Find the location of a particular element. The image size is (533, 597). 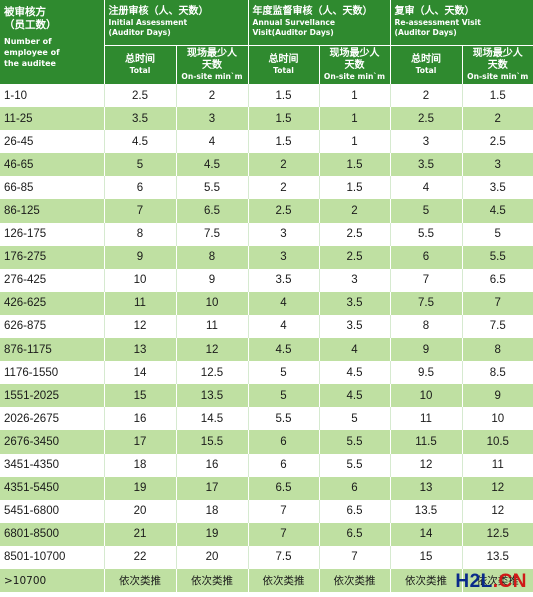

employee-range-cell: 26-45 is located at coordinates (52, 142).